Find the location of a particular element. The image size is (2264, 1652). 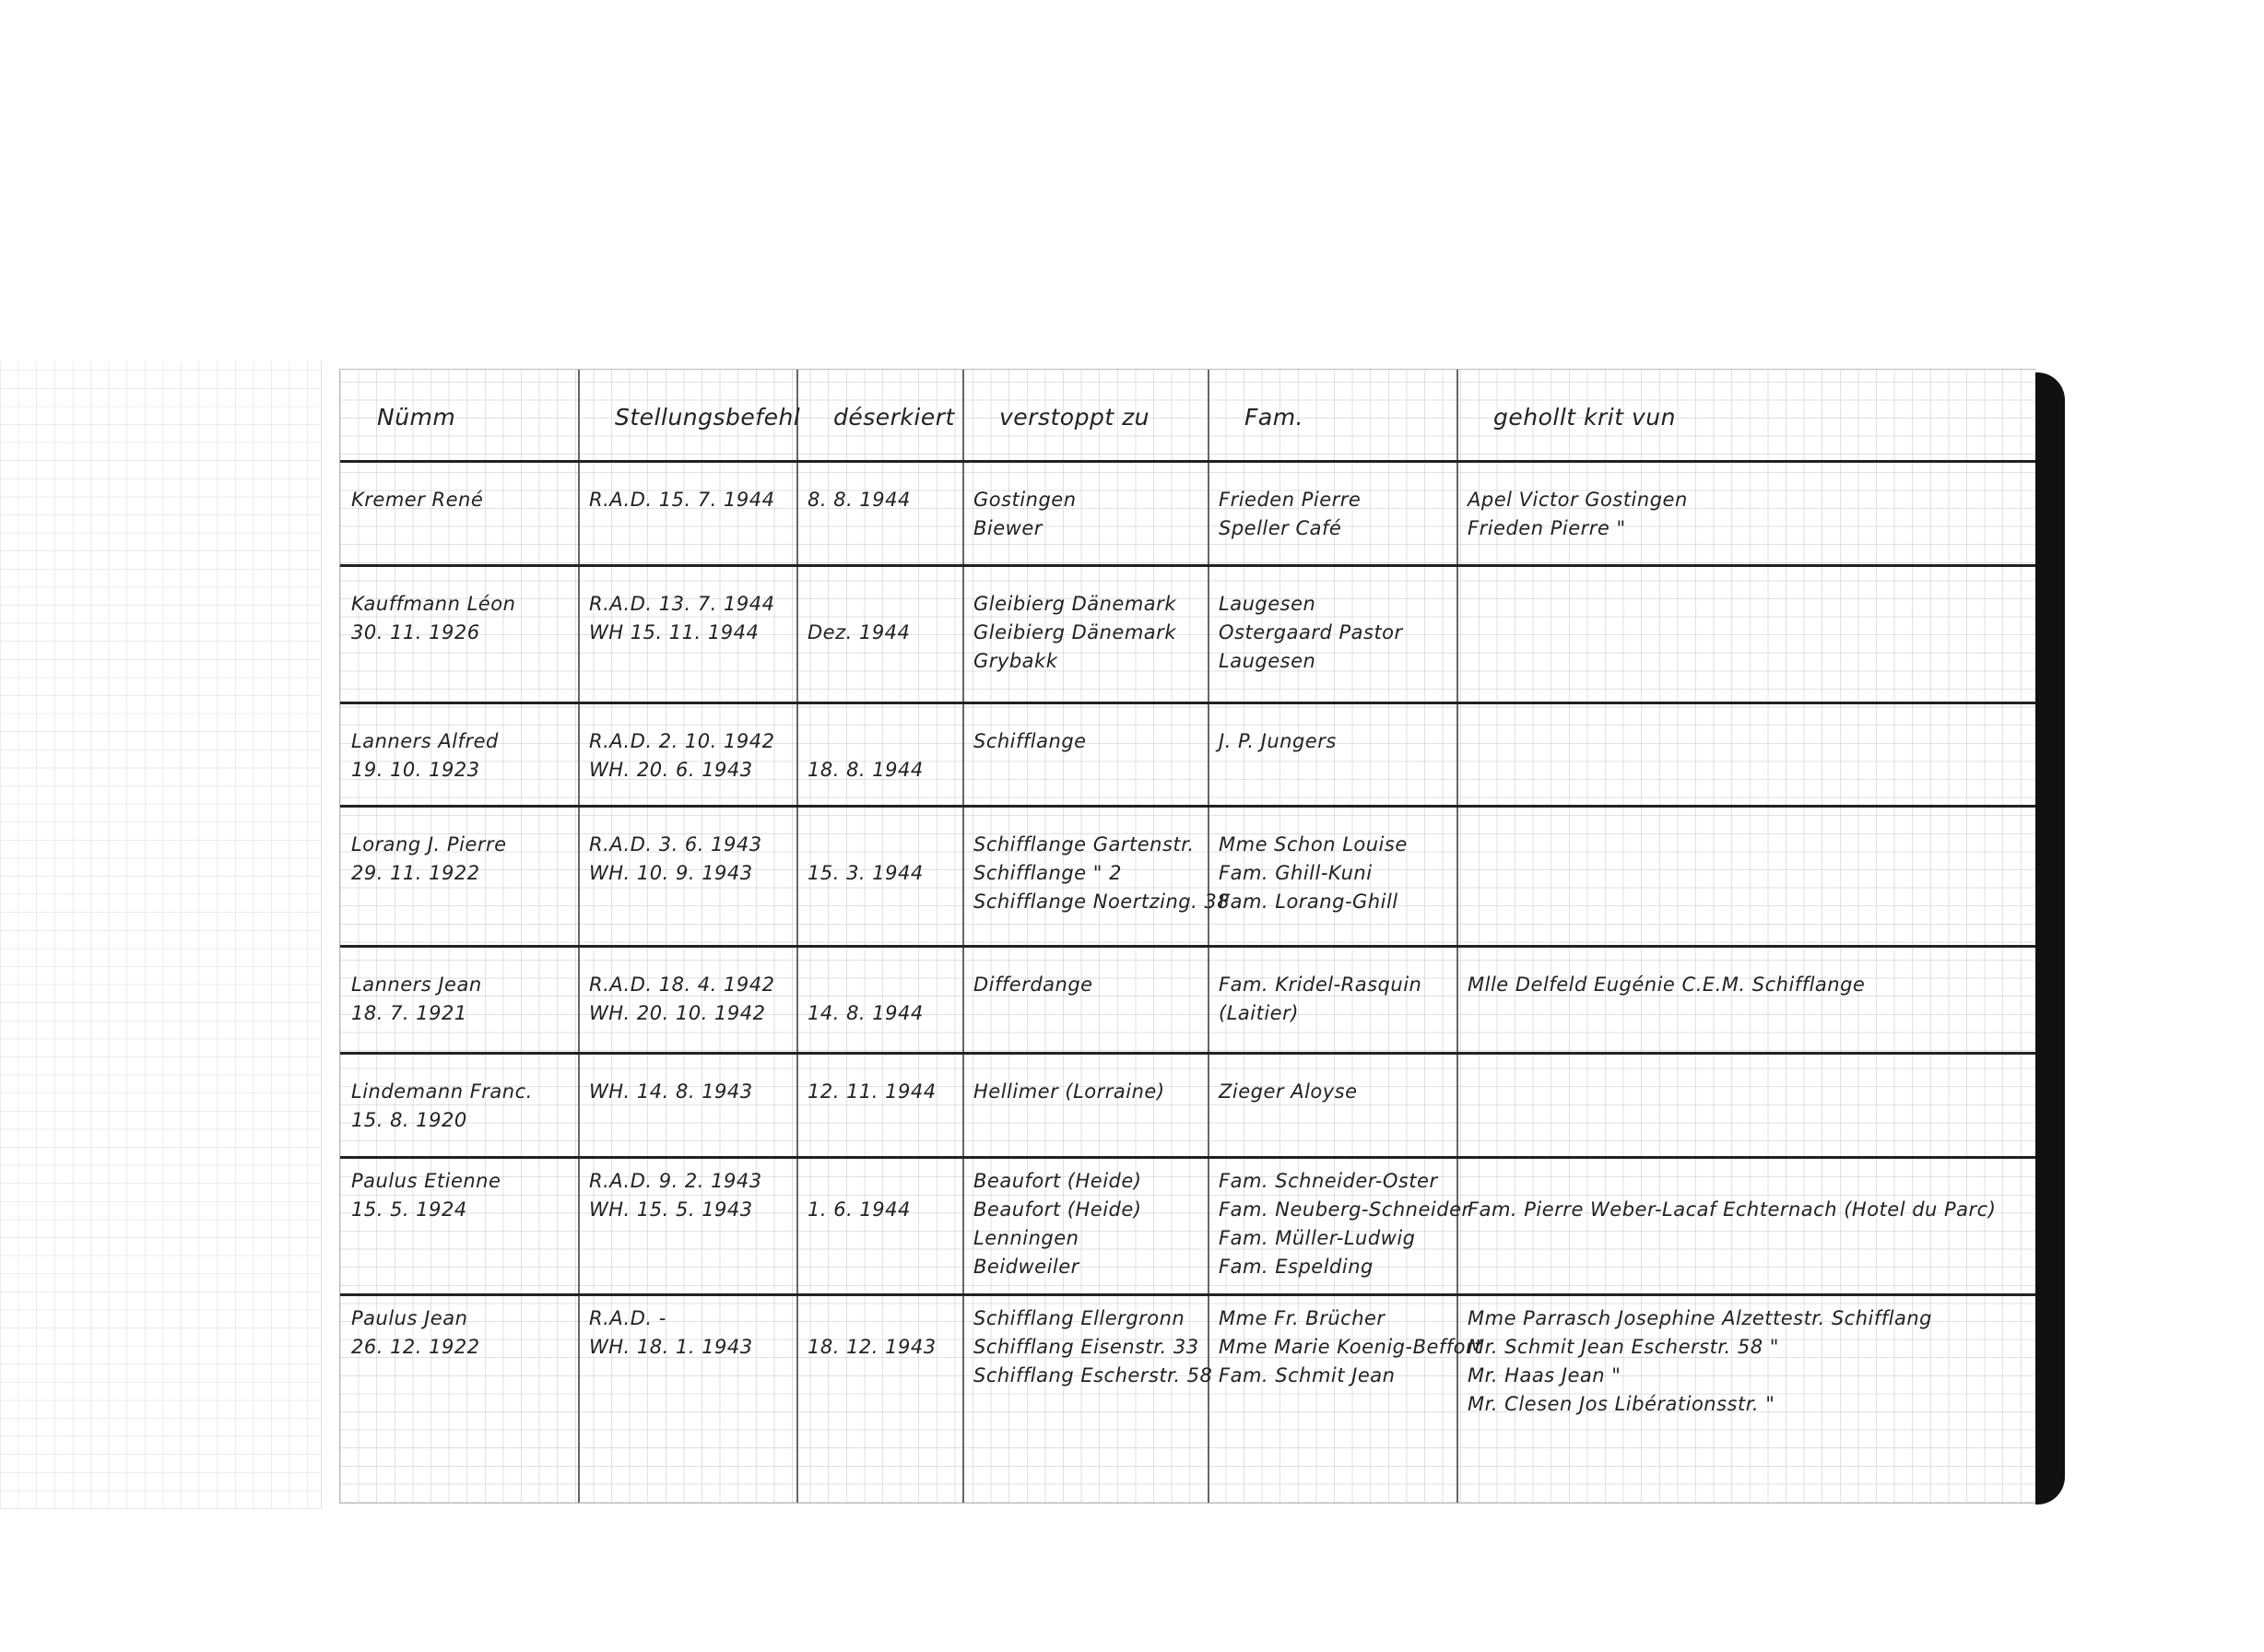

cell-call-up-order: WH. 20. 10. 1942 is located at coordinates (677, 1013).